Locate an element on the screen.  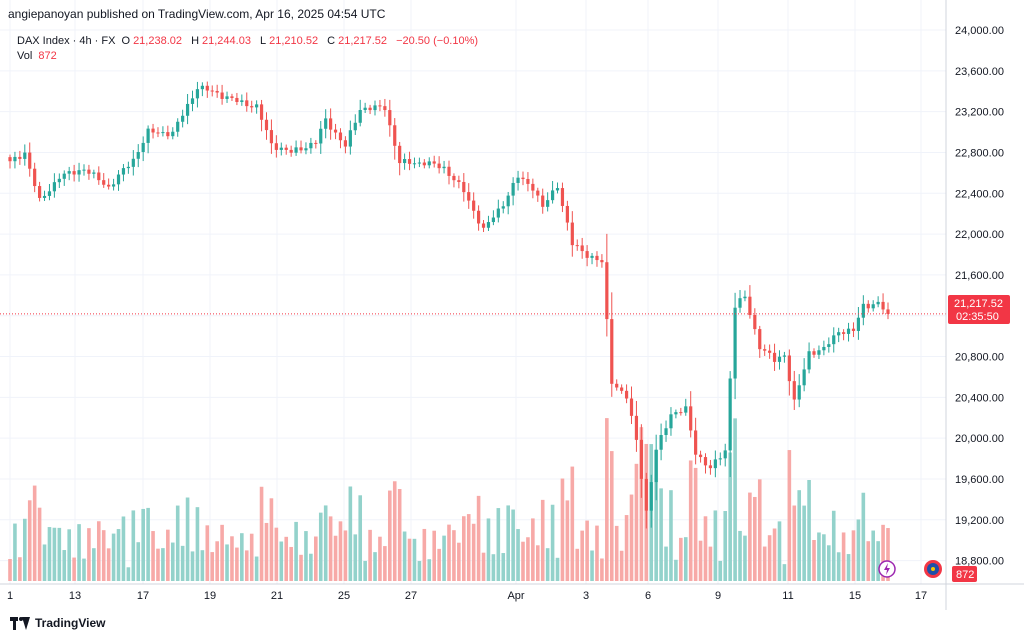
legend-symbol: DAX Index · 4h · FX is located at coordinates (66, 41).